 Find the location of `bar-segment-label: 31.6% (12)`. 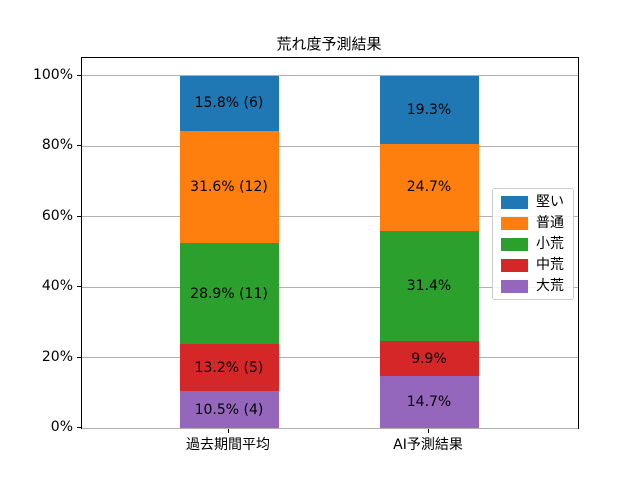

bar-segment-label: 31.6% (12) is located at coordinates (229, 186).